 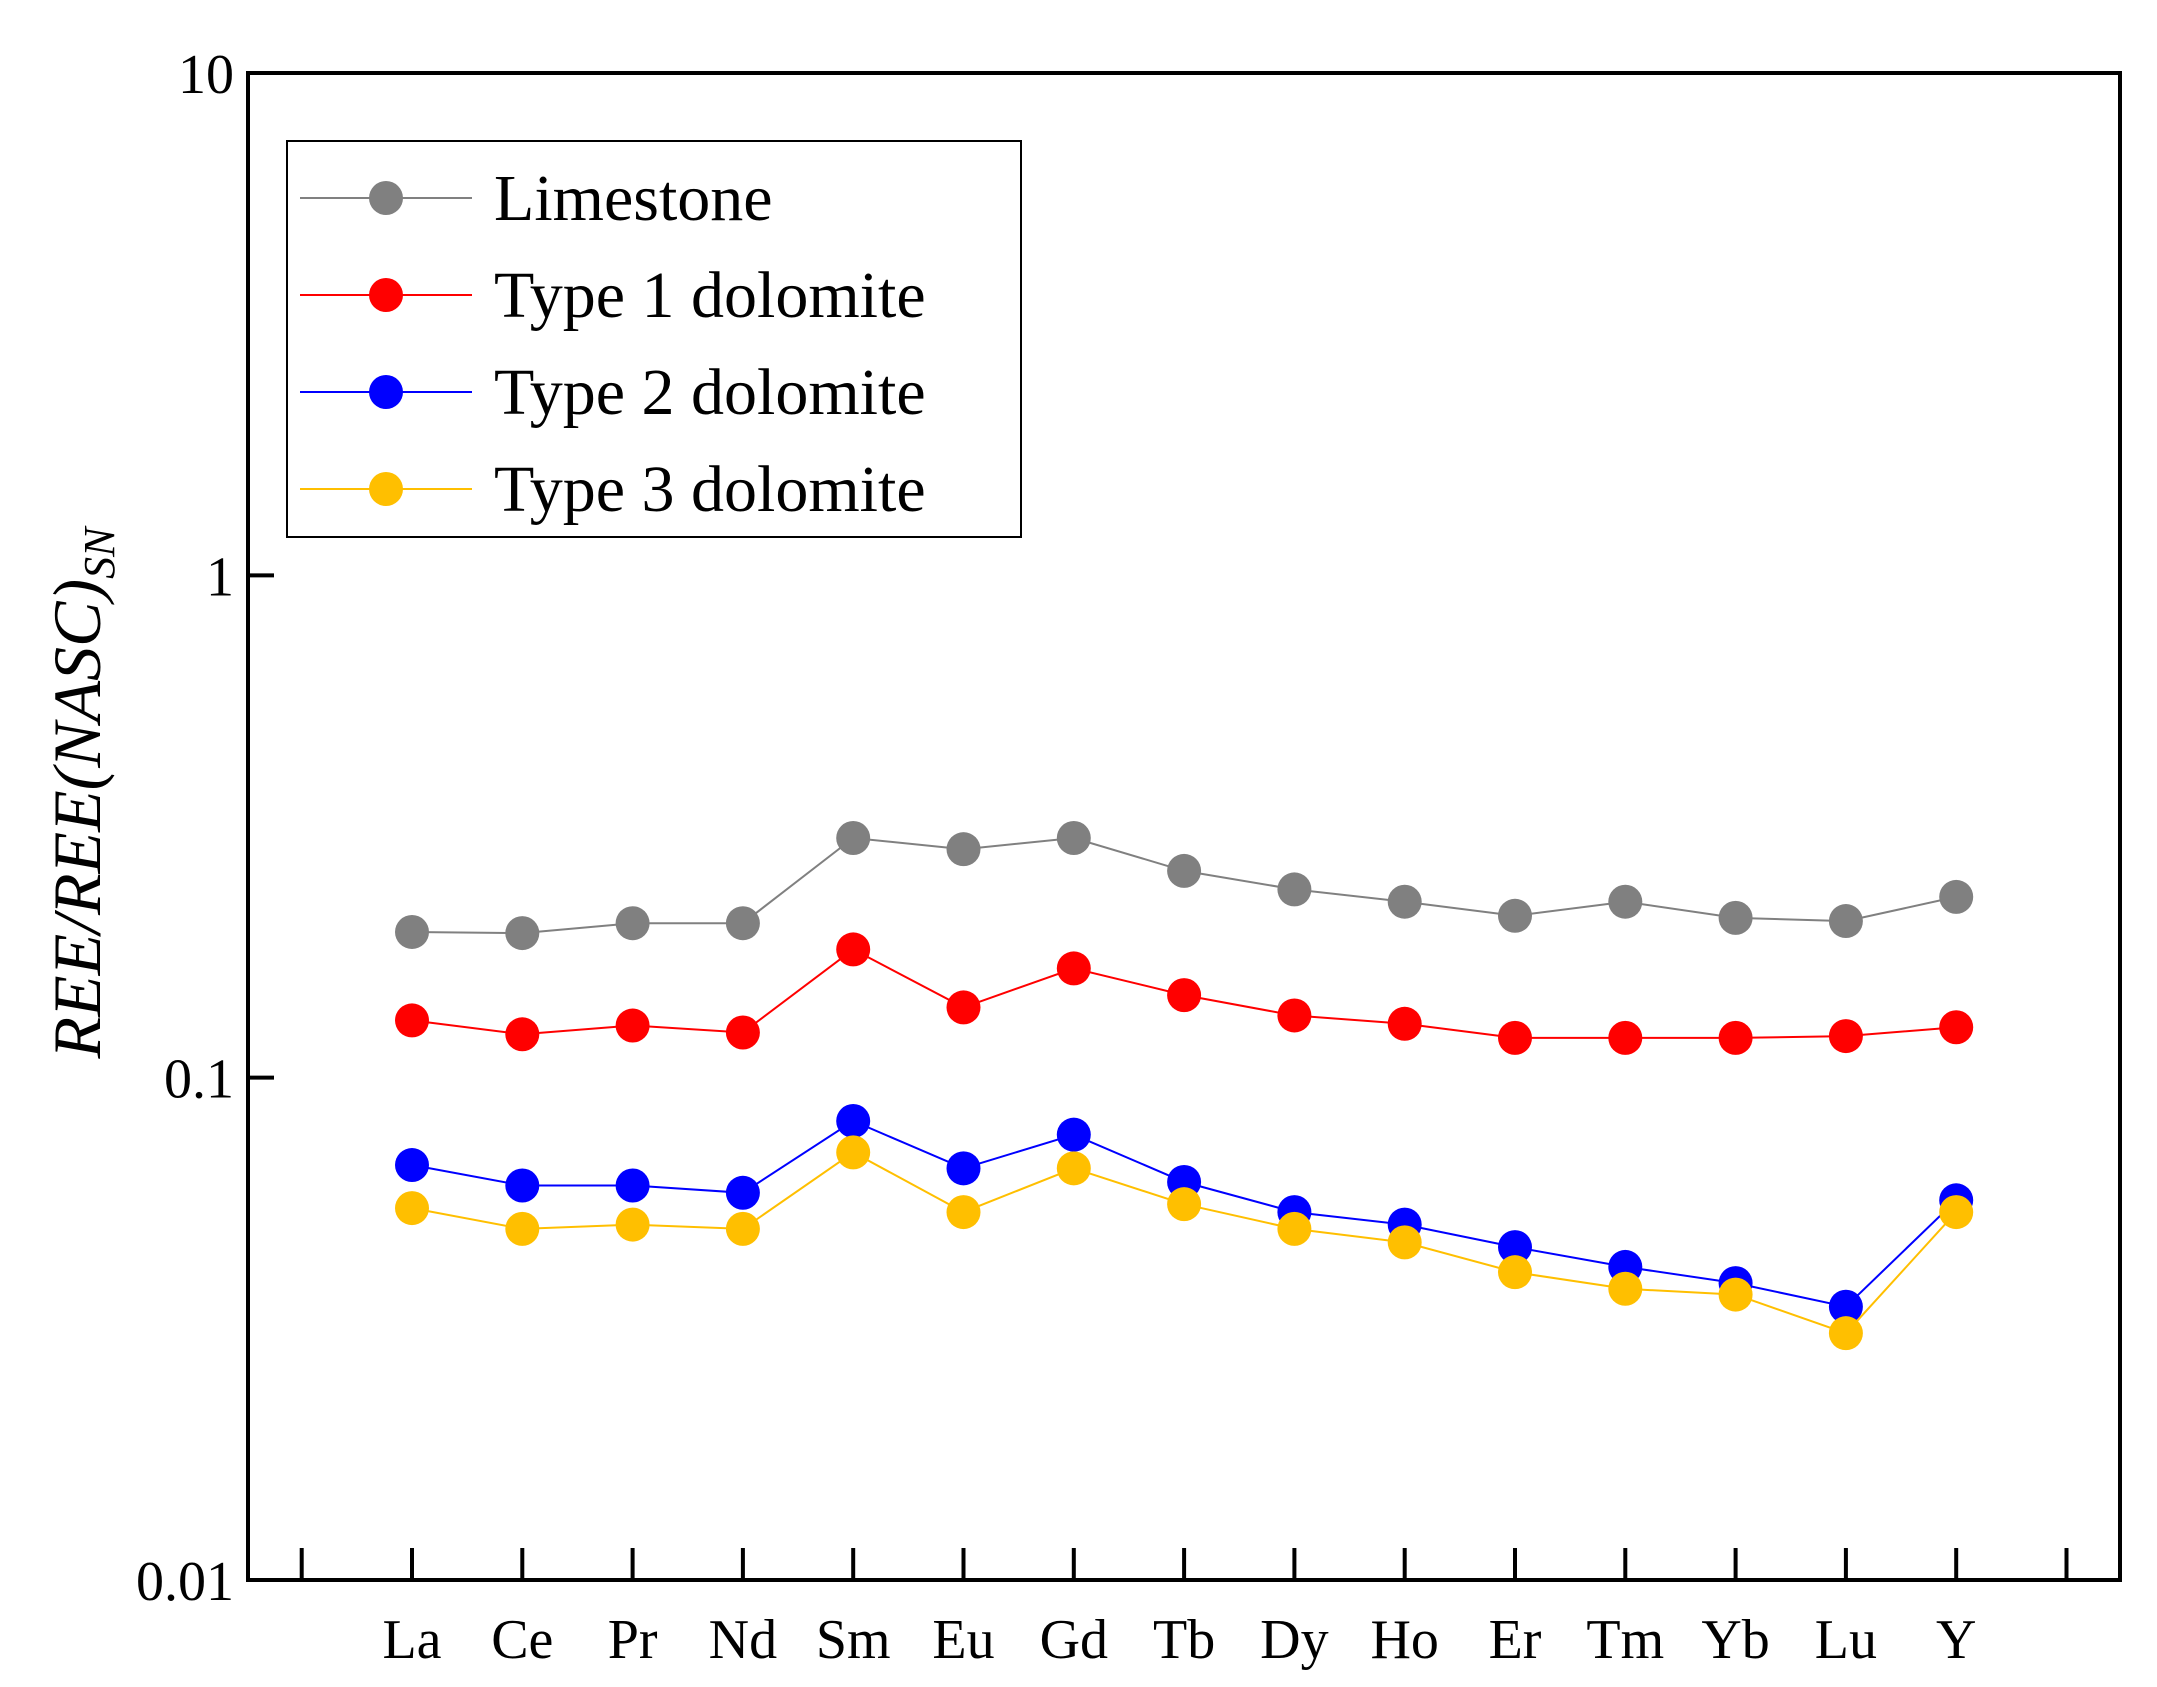 What do you see at coordinates (1625, 1640) in the screenshot?
I see `x-tick-label: Tm` at bounding box center [1625, 1640].